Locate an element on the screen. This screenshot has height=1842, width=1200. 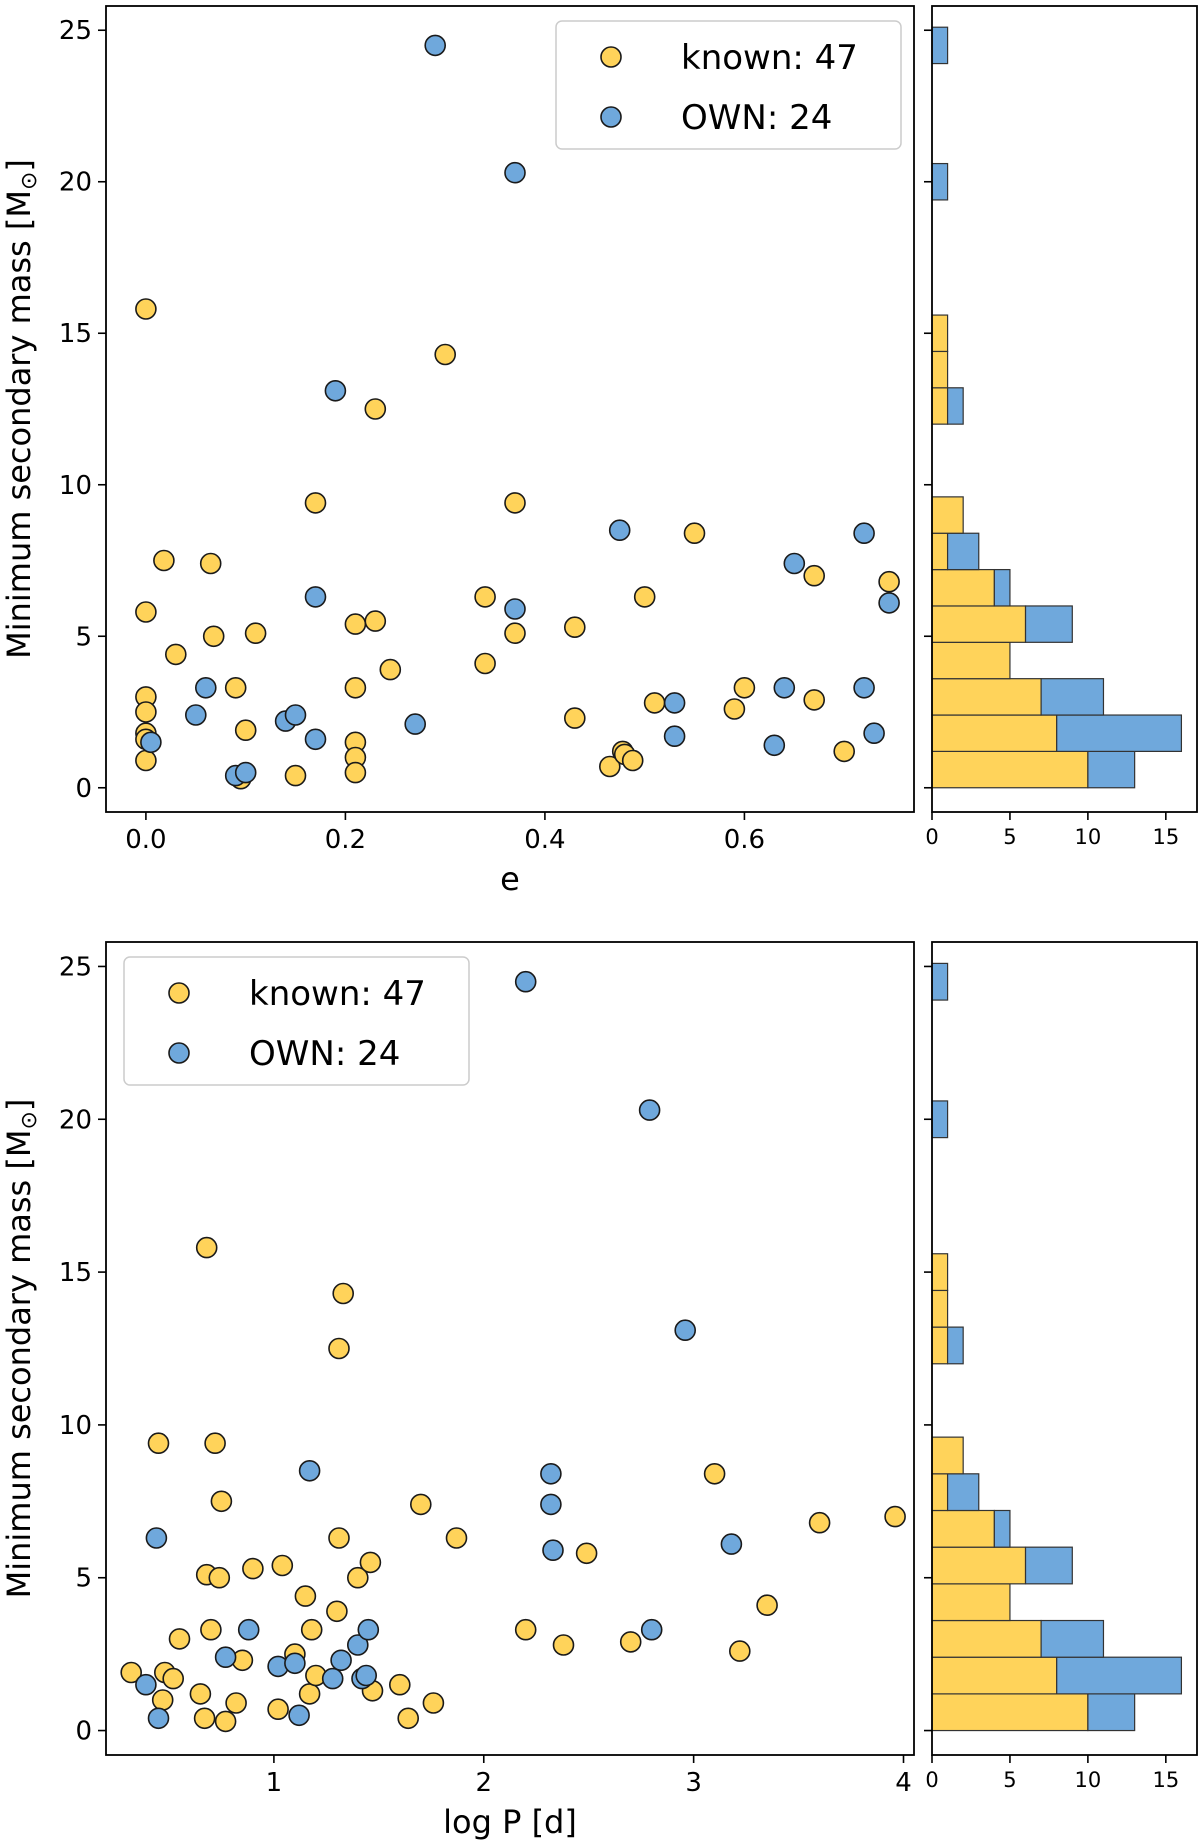
y-tick-label: 25 is located at coordinates (75, 967).